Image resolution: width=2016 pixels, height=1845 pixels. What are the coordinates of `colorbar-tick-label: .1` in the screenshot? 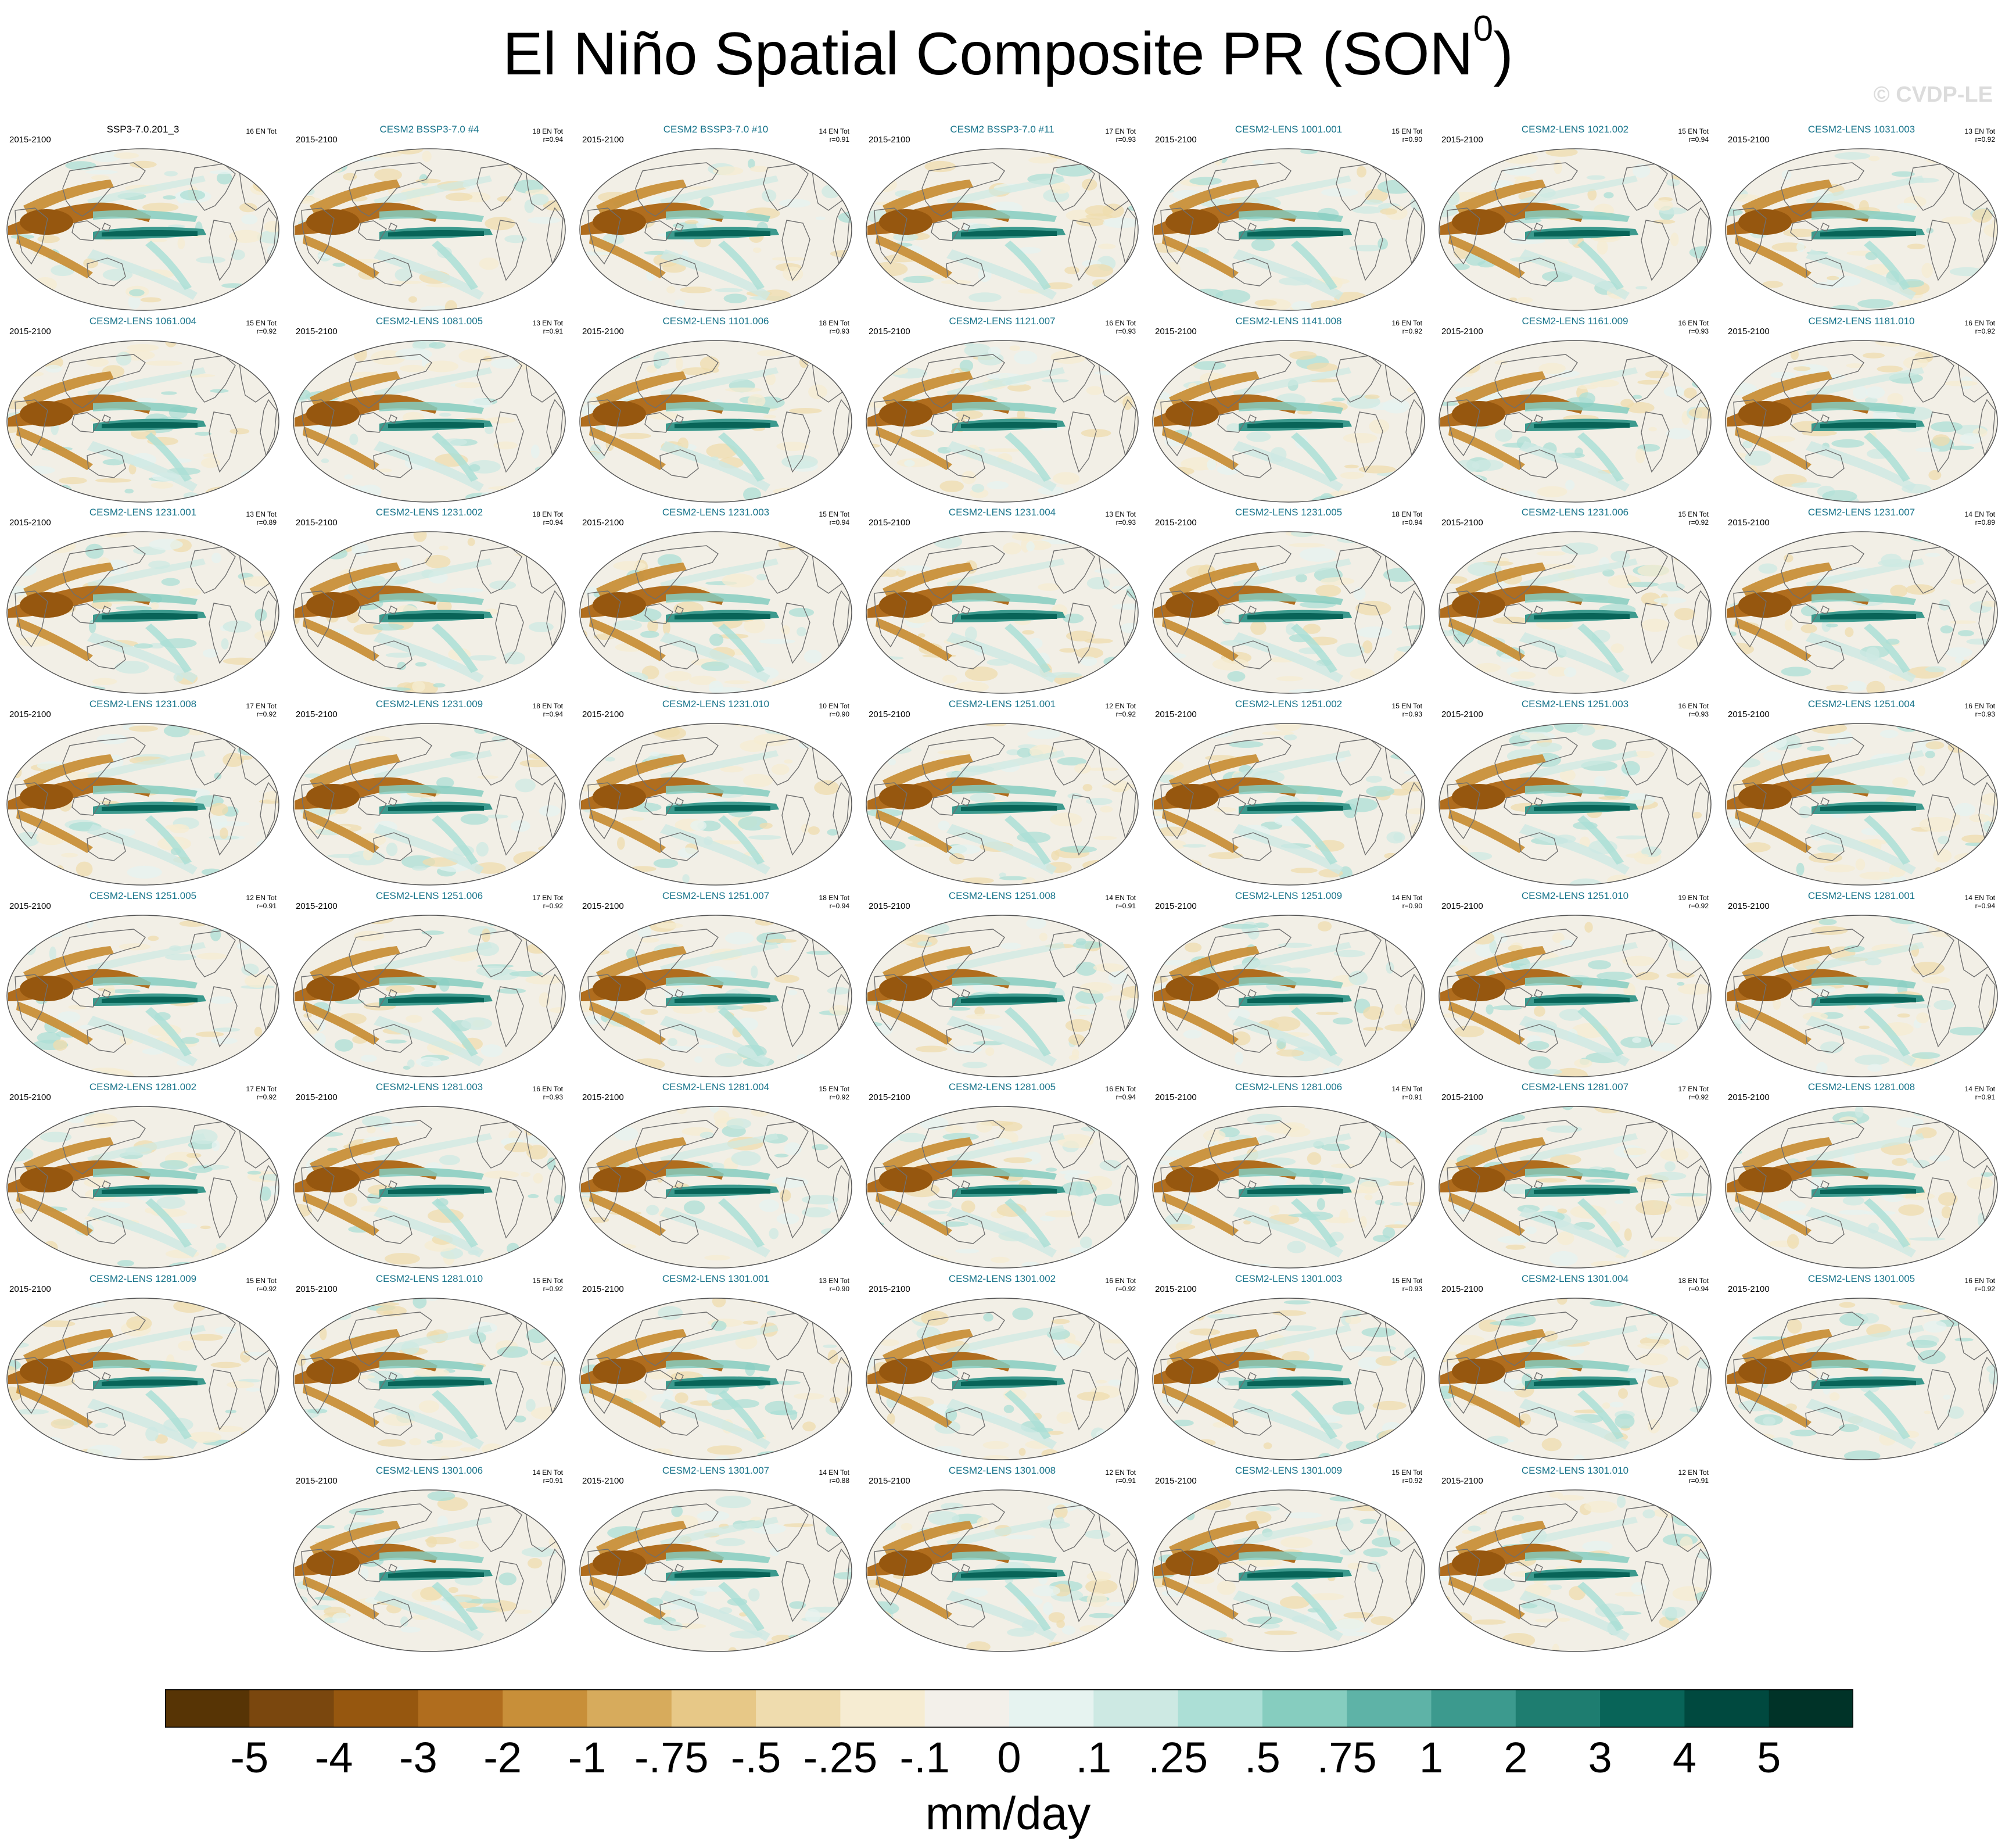 It's located at (1093, 1757).